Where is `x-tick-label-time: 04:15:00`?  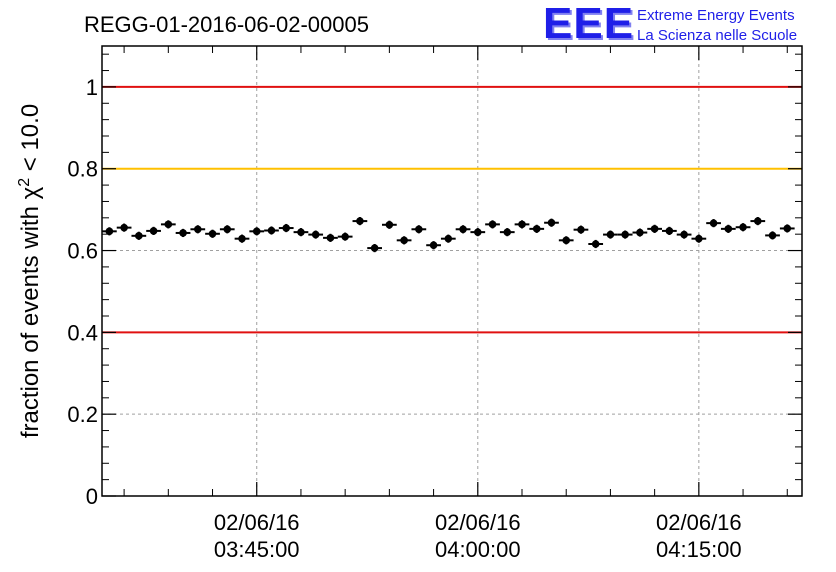
x-tick-label-time: 04:15:00 is located at coordinates (699, 549).